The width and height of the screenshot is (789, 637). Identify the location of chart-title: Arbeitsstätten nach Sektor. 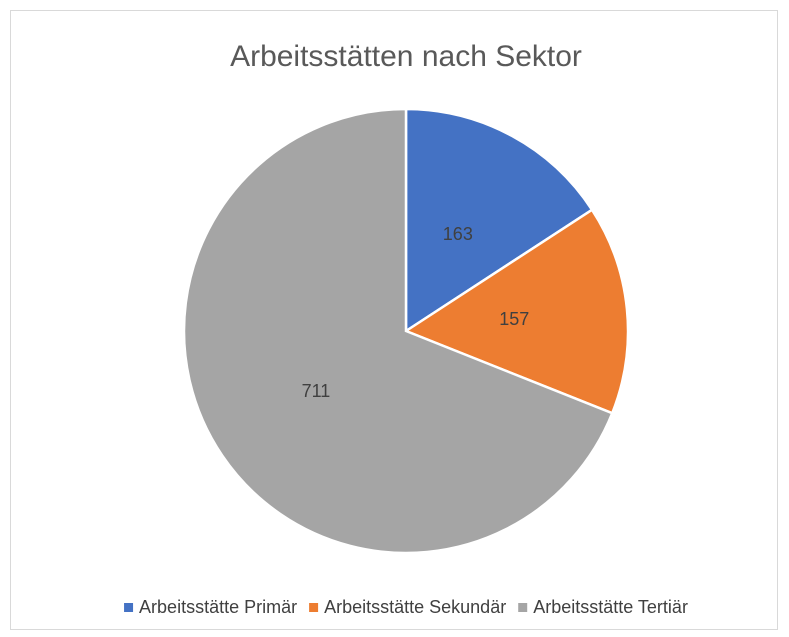
(406, 56).